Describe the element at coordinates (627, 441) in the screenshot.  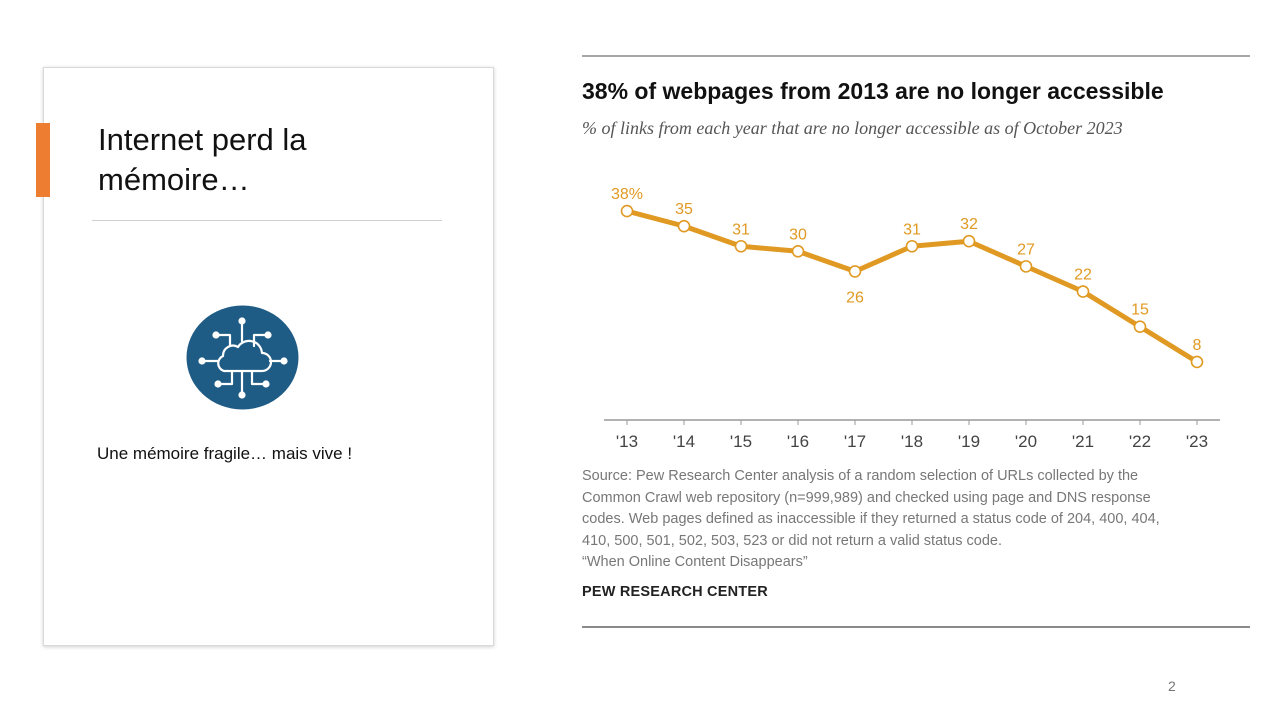
I see `x-tick-label: '13` at that location.